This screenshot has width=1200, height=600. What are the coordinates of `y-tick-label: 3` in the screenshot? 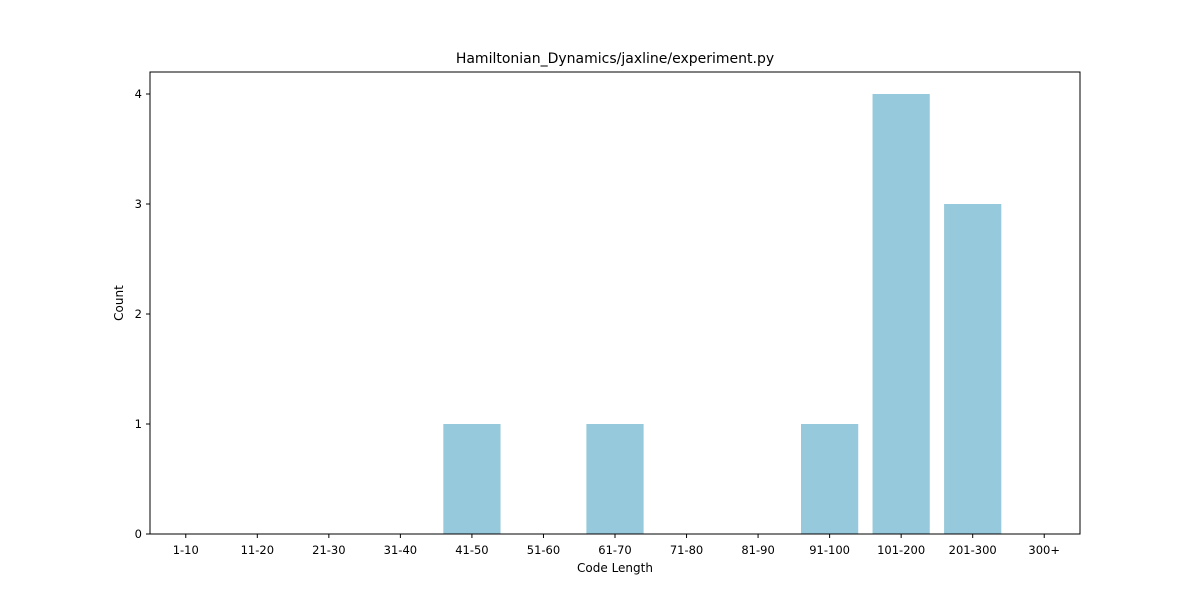 It's located at (138, 204).